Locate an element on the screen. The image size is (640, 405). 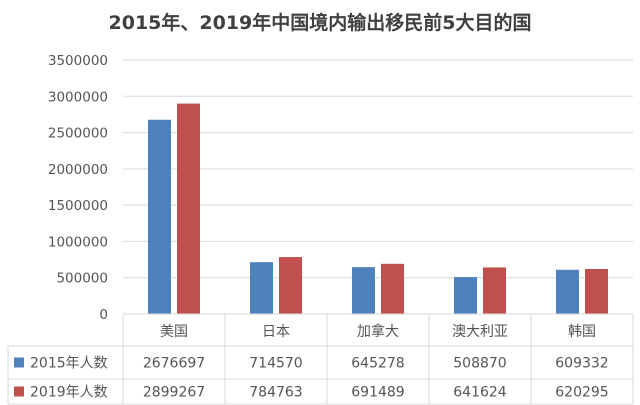
category-label: 韩国 is located at coordinates (582, 332).